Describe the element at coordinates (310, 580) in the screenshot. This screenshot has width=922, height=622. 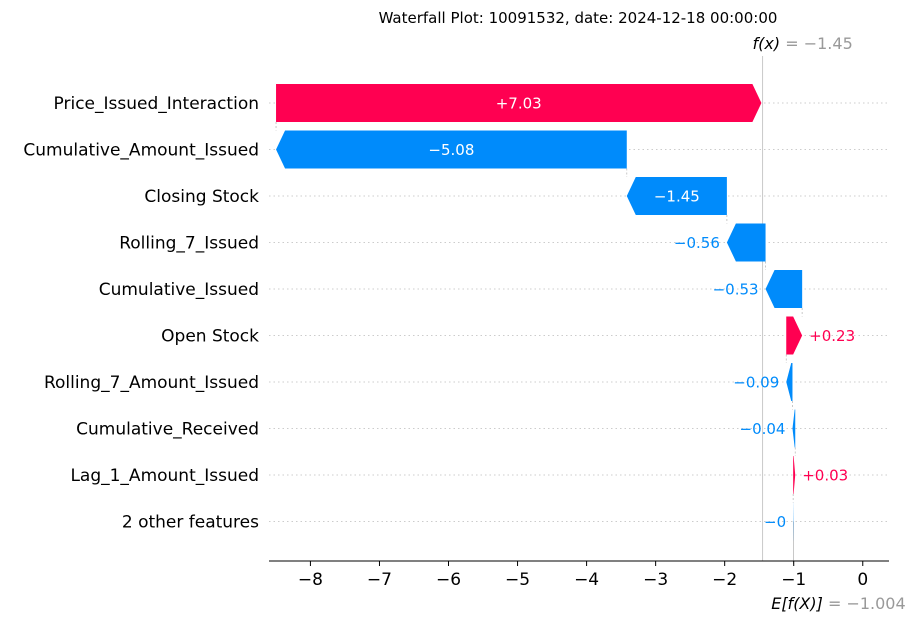
I see `x-tick-label: −8` at that location.